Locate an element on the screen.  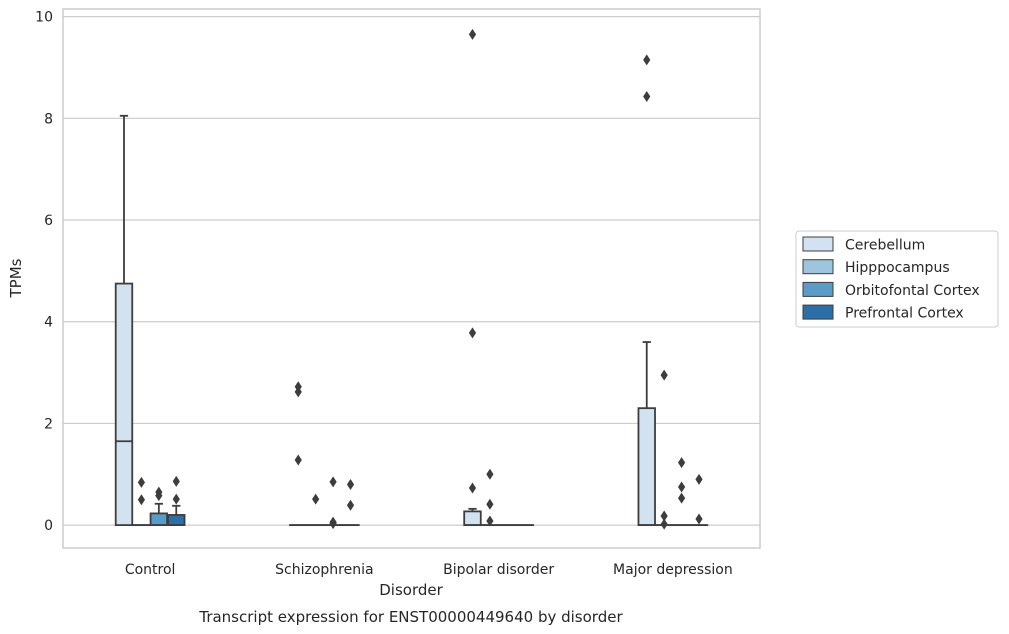
y-axis-label: TPMs is located at coordinates (16, 278).